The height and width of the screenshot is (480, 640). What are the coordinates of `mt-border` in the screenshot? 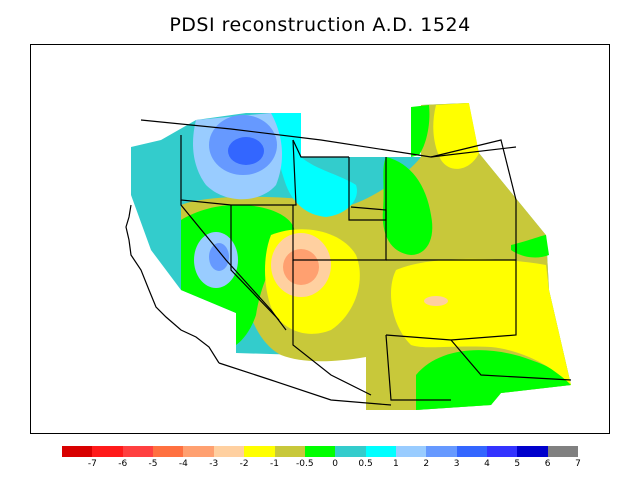 It's located at (320, 148).